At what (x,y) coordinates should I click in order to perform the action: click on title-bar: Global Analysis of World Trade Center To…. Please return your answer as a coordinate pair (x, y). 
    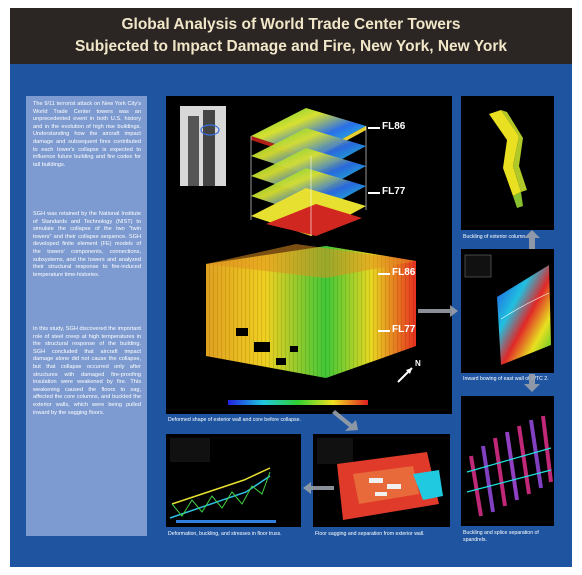
    Looking at the image, I should click on (291, 36).